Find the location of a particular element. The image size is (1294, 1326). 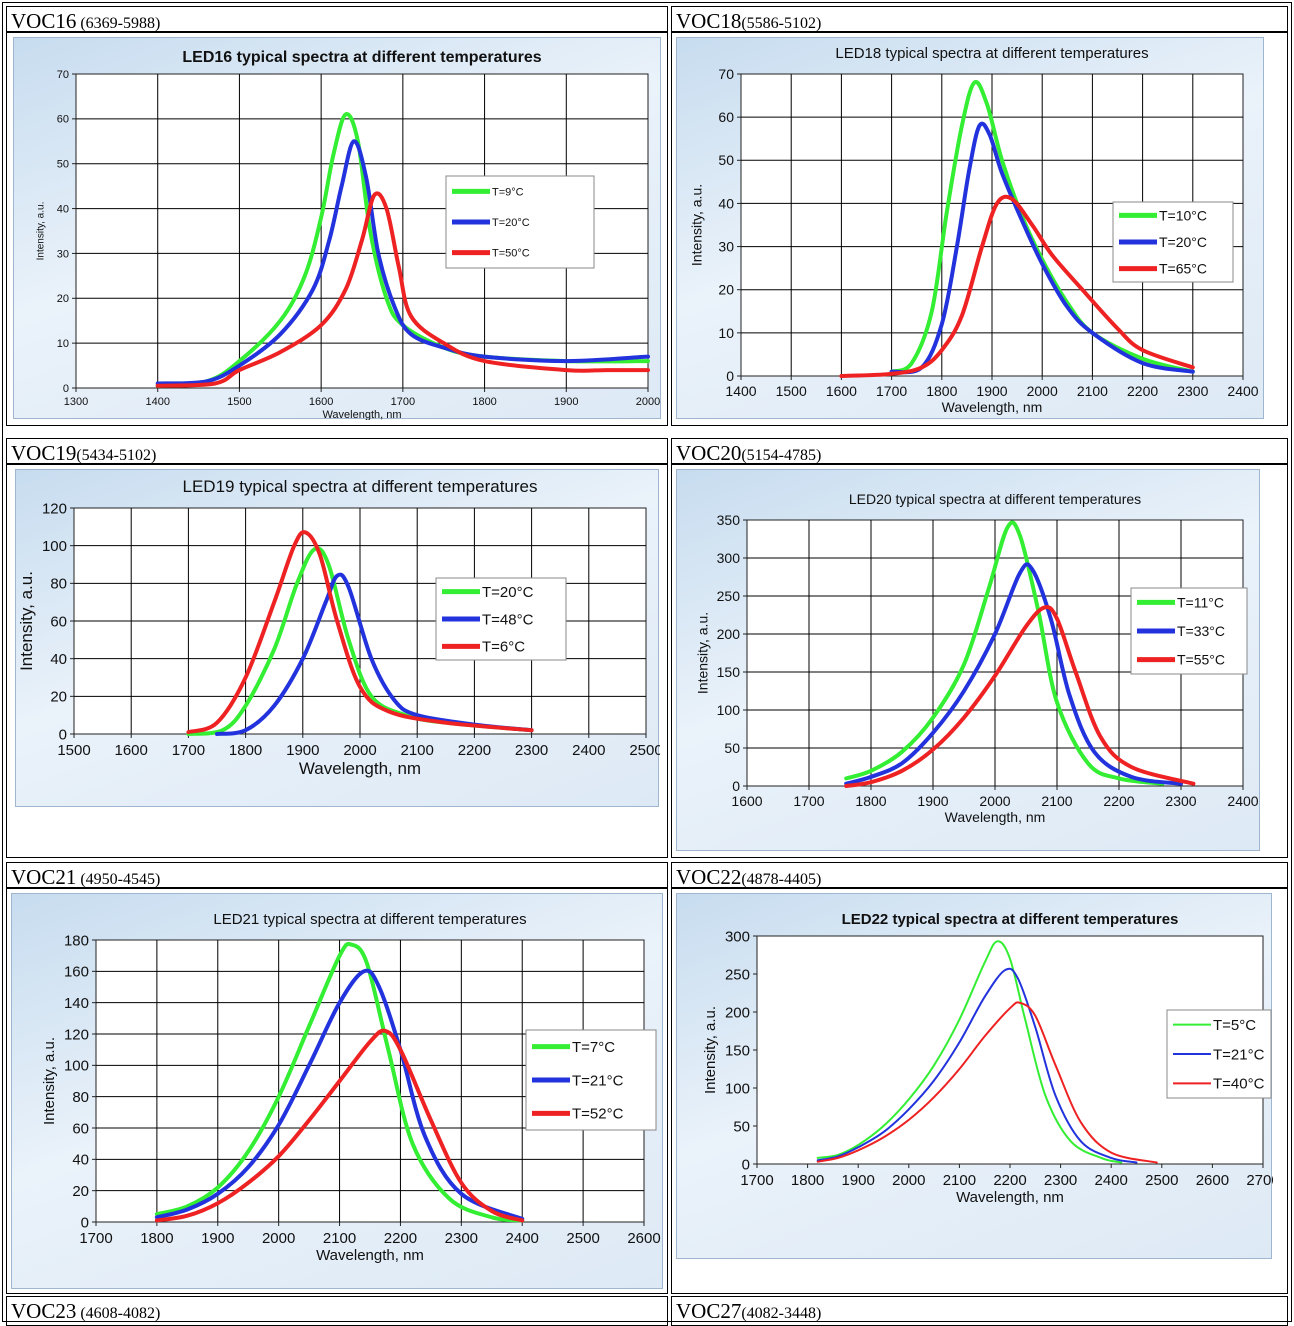

cell-header: VOC27(4082-3448) is located at coordinates (979, 1311).